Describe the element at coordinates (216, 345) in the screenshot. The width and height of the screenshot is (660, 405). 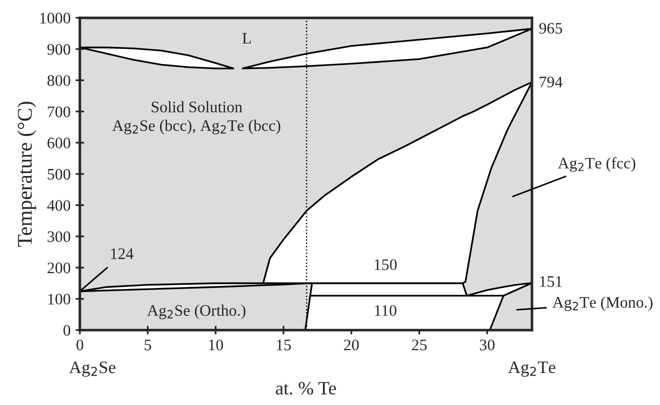
I see `x-tick-label: 10` at that location.